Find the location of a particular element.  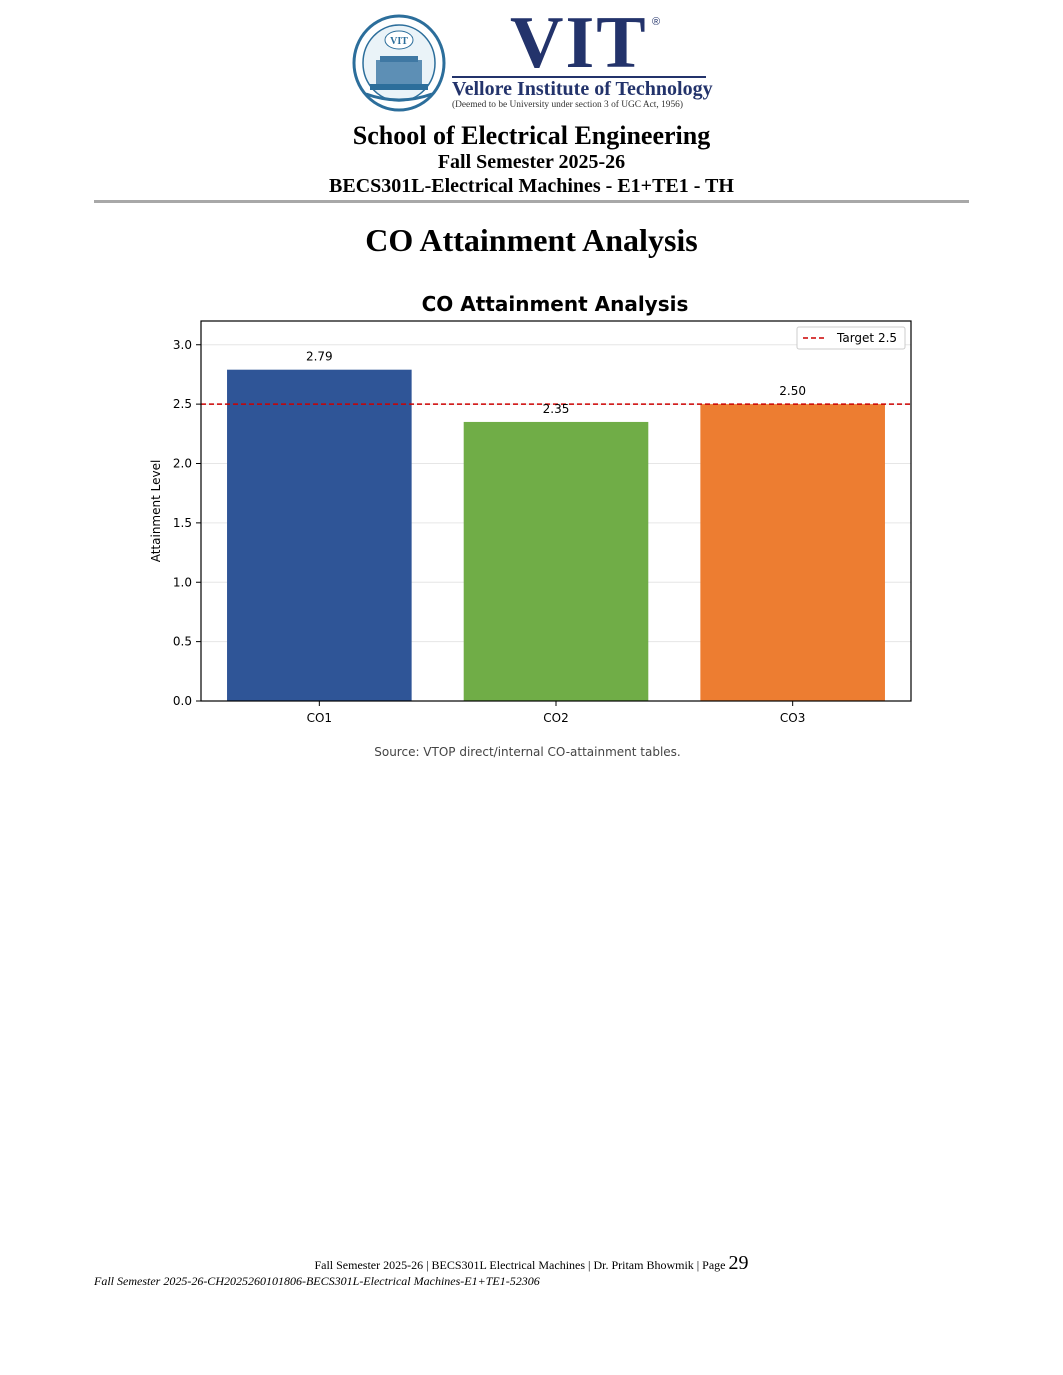

y-tick-label: 1.0 is located at coordinates (182, 582).